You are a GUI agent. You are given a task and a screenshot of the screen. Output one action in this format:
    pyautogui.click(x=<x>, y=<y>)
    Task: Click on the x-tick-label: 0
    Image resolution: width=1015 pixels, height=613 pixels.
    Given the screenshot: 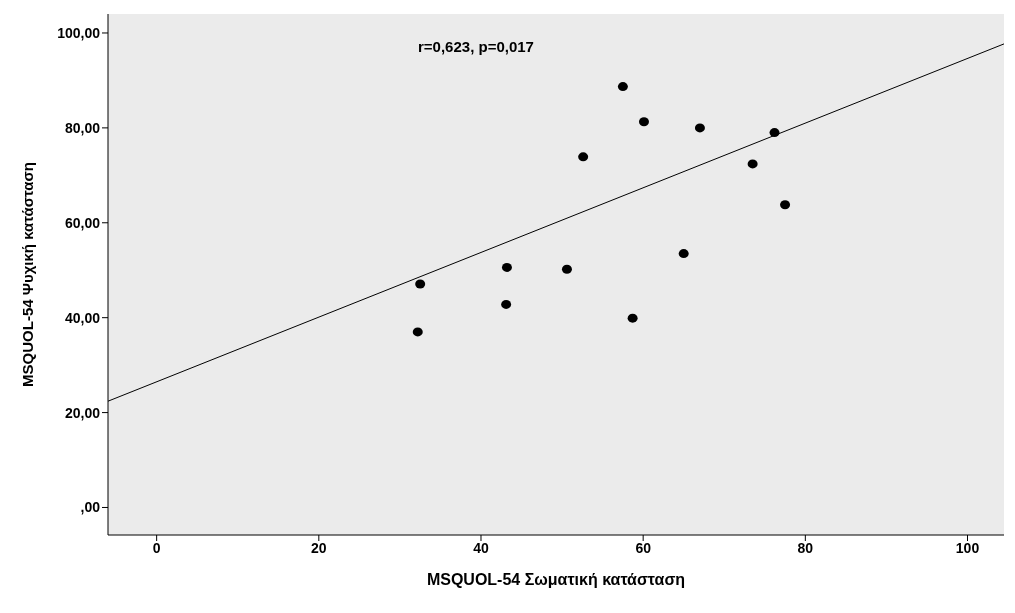 What is the action you would take?
    pyautogui.click(x=156, y=547)
    